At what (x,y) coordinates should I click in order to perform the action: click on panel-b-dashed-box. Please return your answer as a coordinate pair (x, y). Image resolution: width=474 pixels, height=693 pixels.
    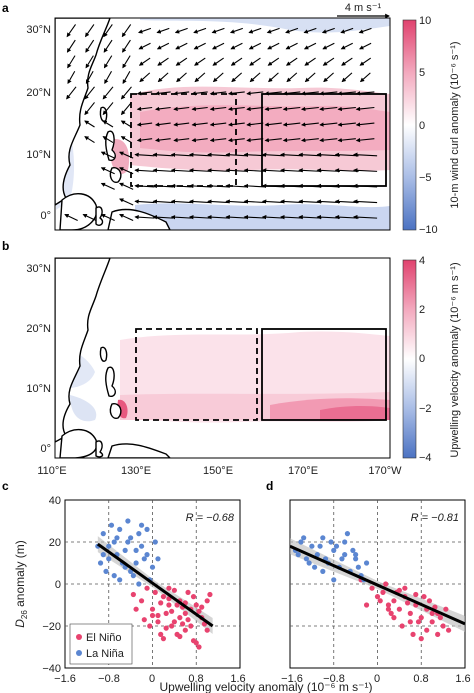
    Looking at the image, I should click on (196, 374).